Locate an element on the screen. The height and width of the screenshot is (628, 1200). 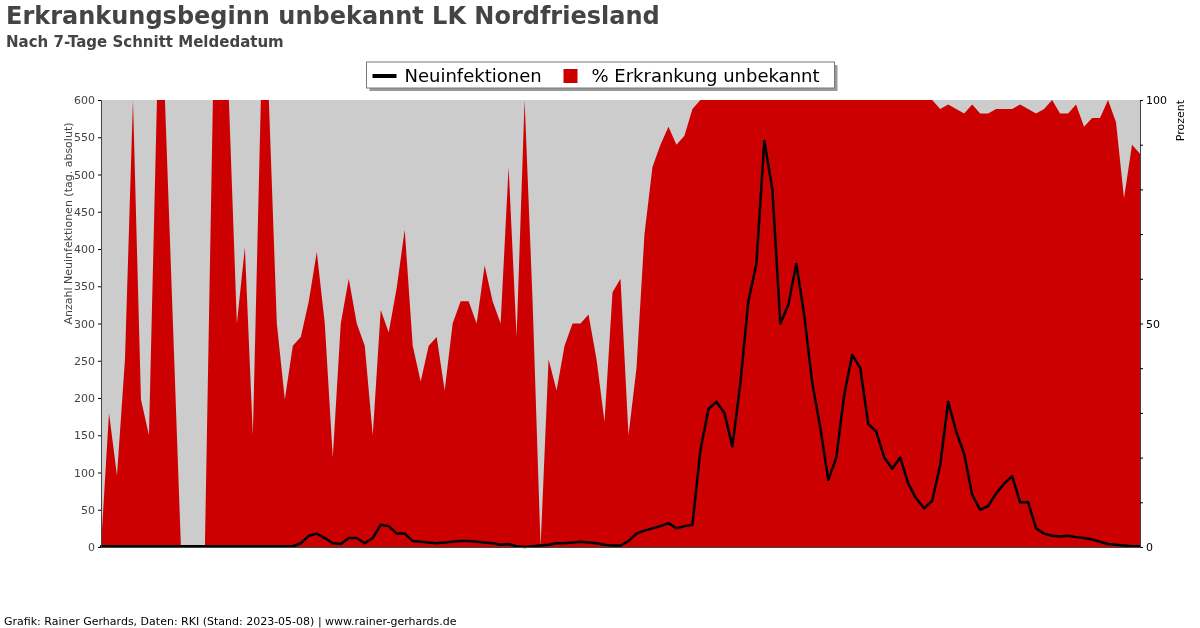
y-tick-label: 350 is located at coordinates (84, 287).